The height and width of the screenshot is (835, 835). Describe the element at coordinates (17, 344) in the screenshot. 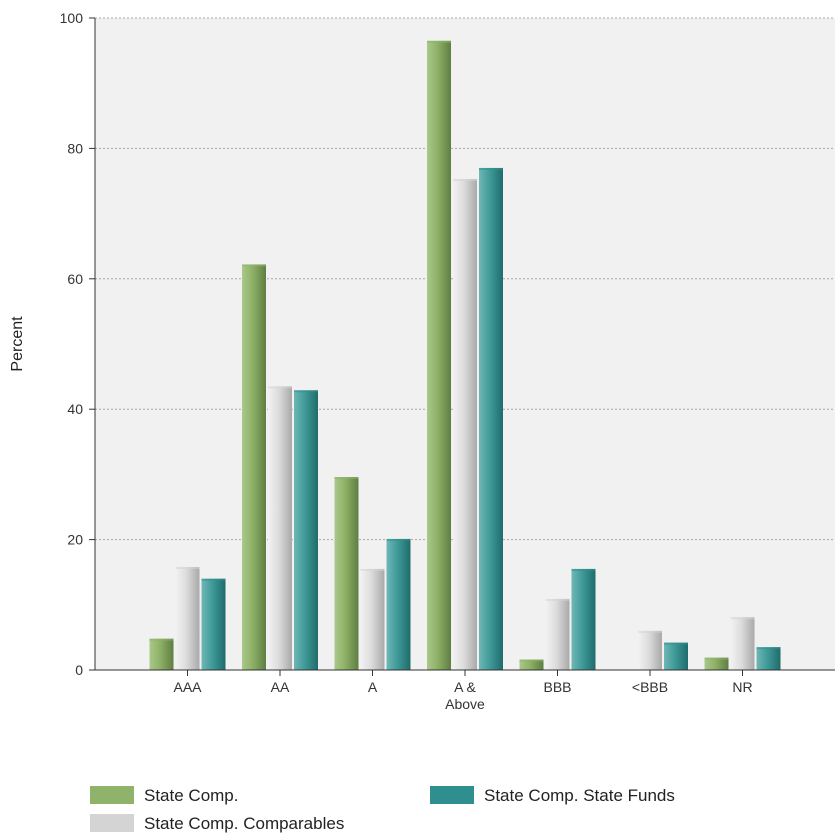

I see `y-axis-title: Percent` at that location.